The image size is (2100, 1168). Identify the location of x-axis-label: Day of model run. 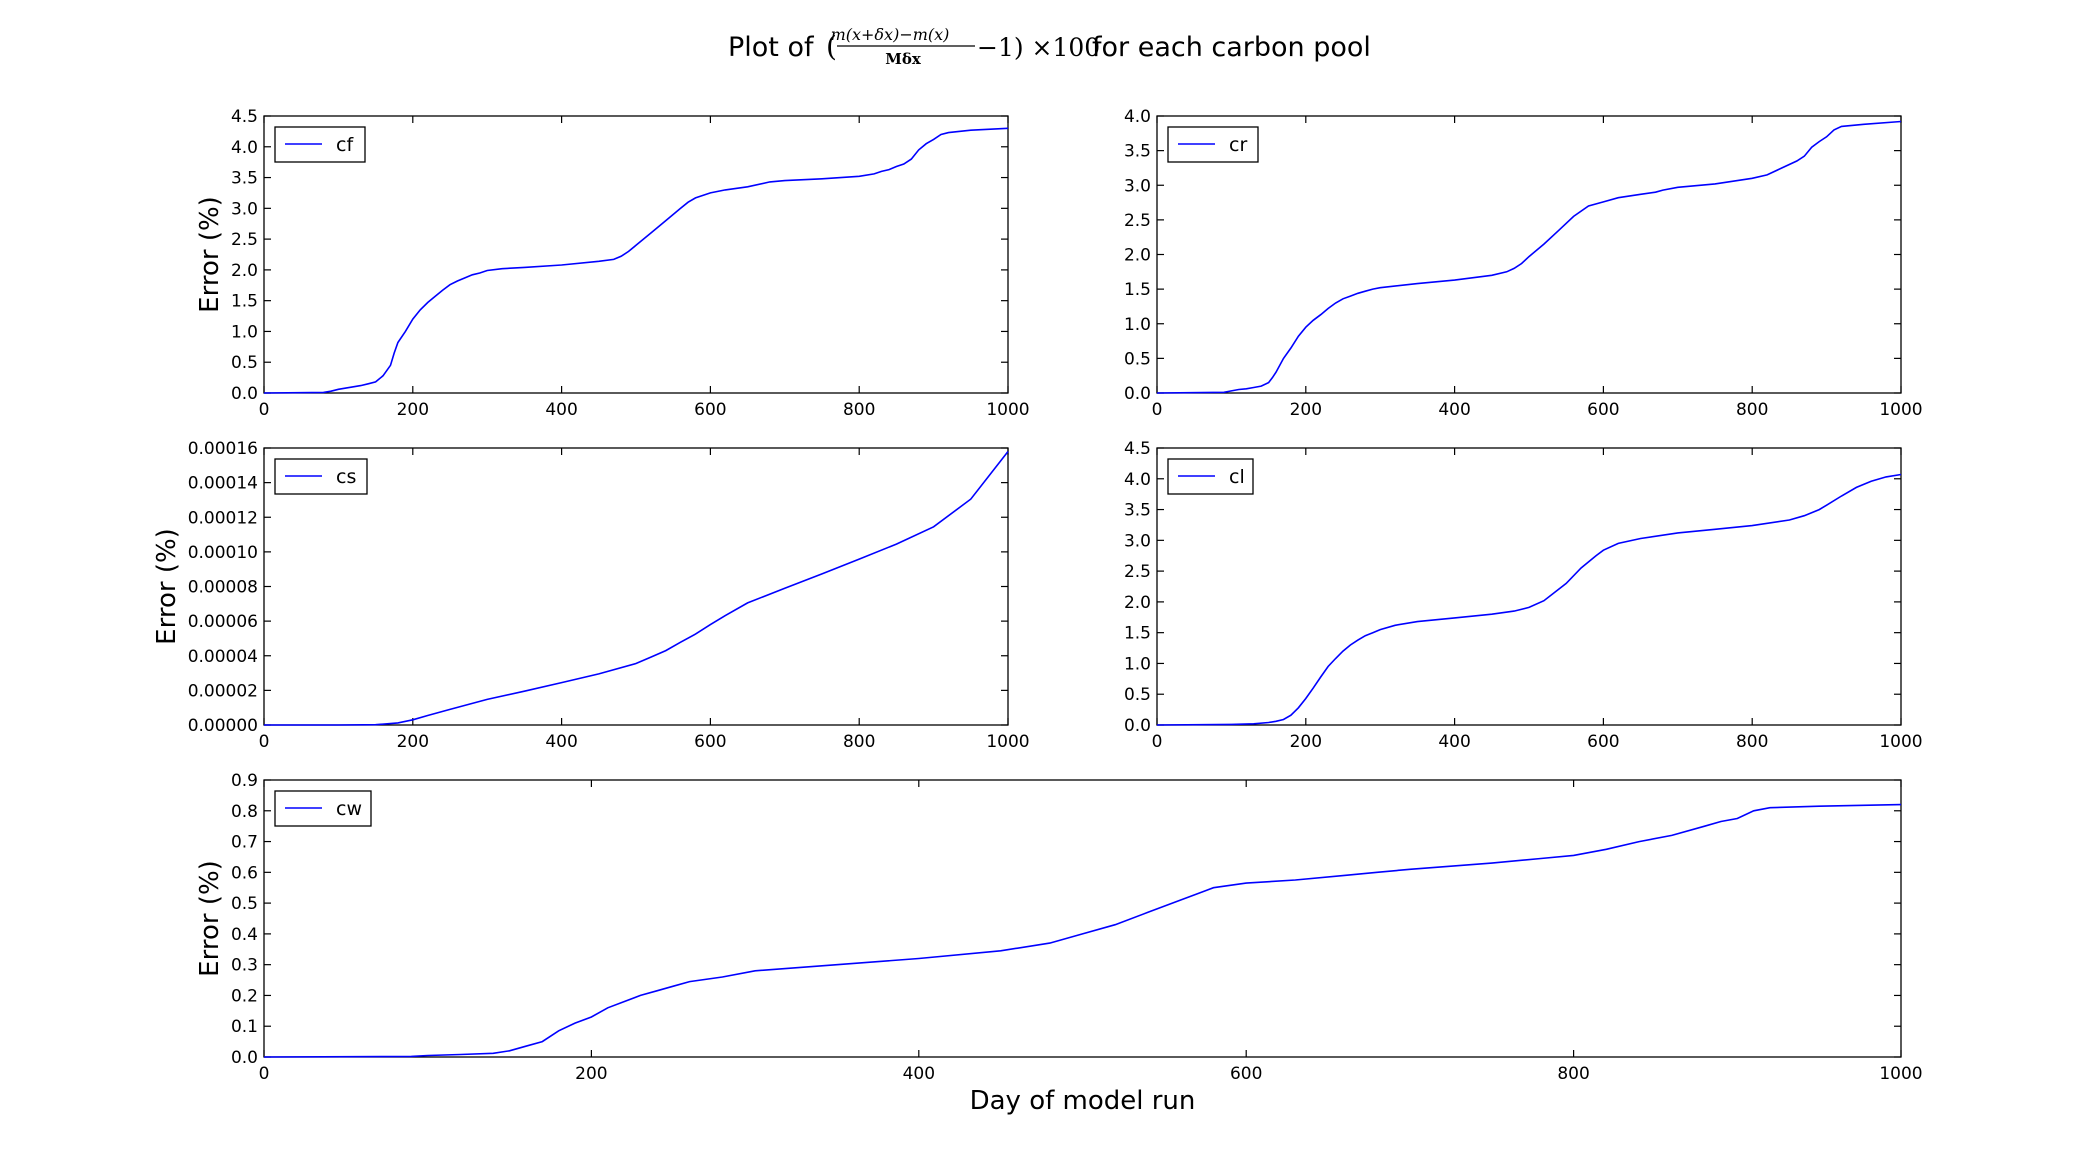
(1083, 1101).